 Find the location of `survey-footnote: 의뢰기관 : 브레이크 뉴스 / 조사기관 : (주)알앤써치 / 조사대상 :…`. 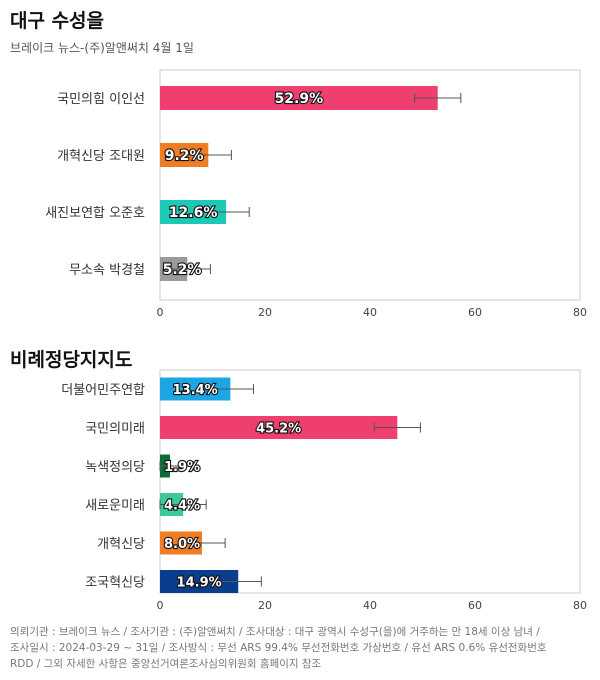

survey-footnote: 의뢰기관 : 브레이크 뉴스 / 조사기관 : (주)알앤써치 / 조사대상 :… is located at coordinates (301, 648).